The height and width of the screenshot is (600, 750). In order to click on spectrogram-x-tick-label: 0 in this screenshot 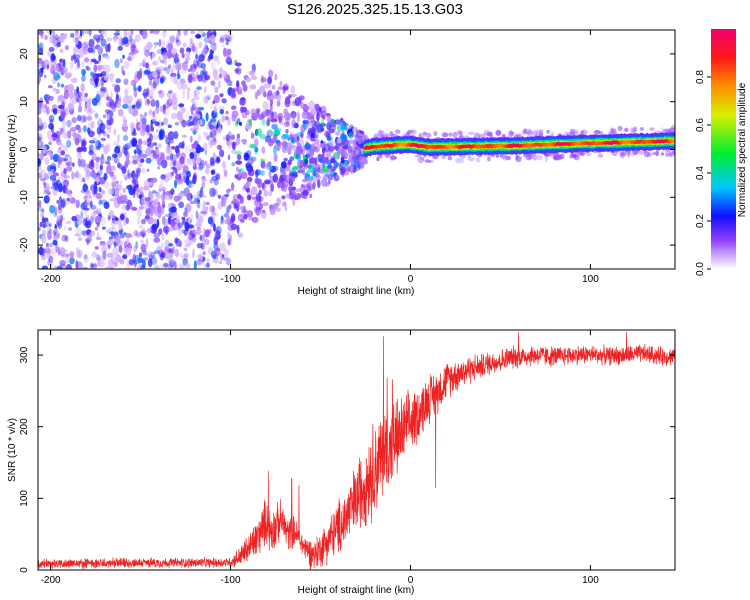, I will do `click(411, 279)`.